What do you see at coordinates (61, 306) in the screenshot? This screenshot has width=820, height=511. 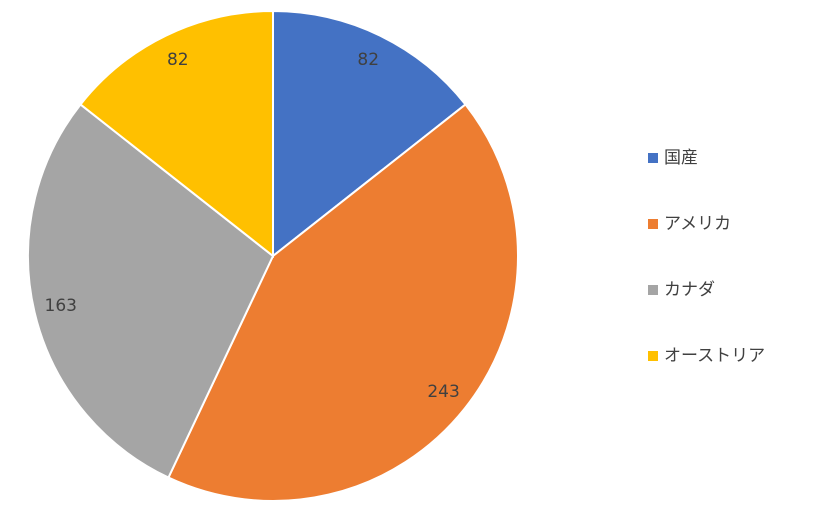 I see `data-label: 163` at bounding box center [61, 306].